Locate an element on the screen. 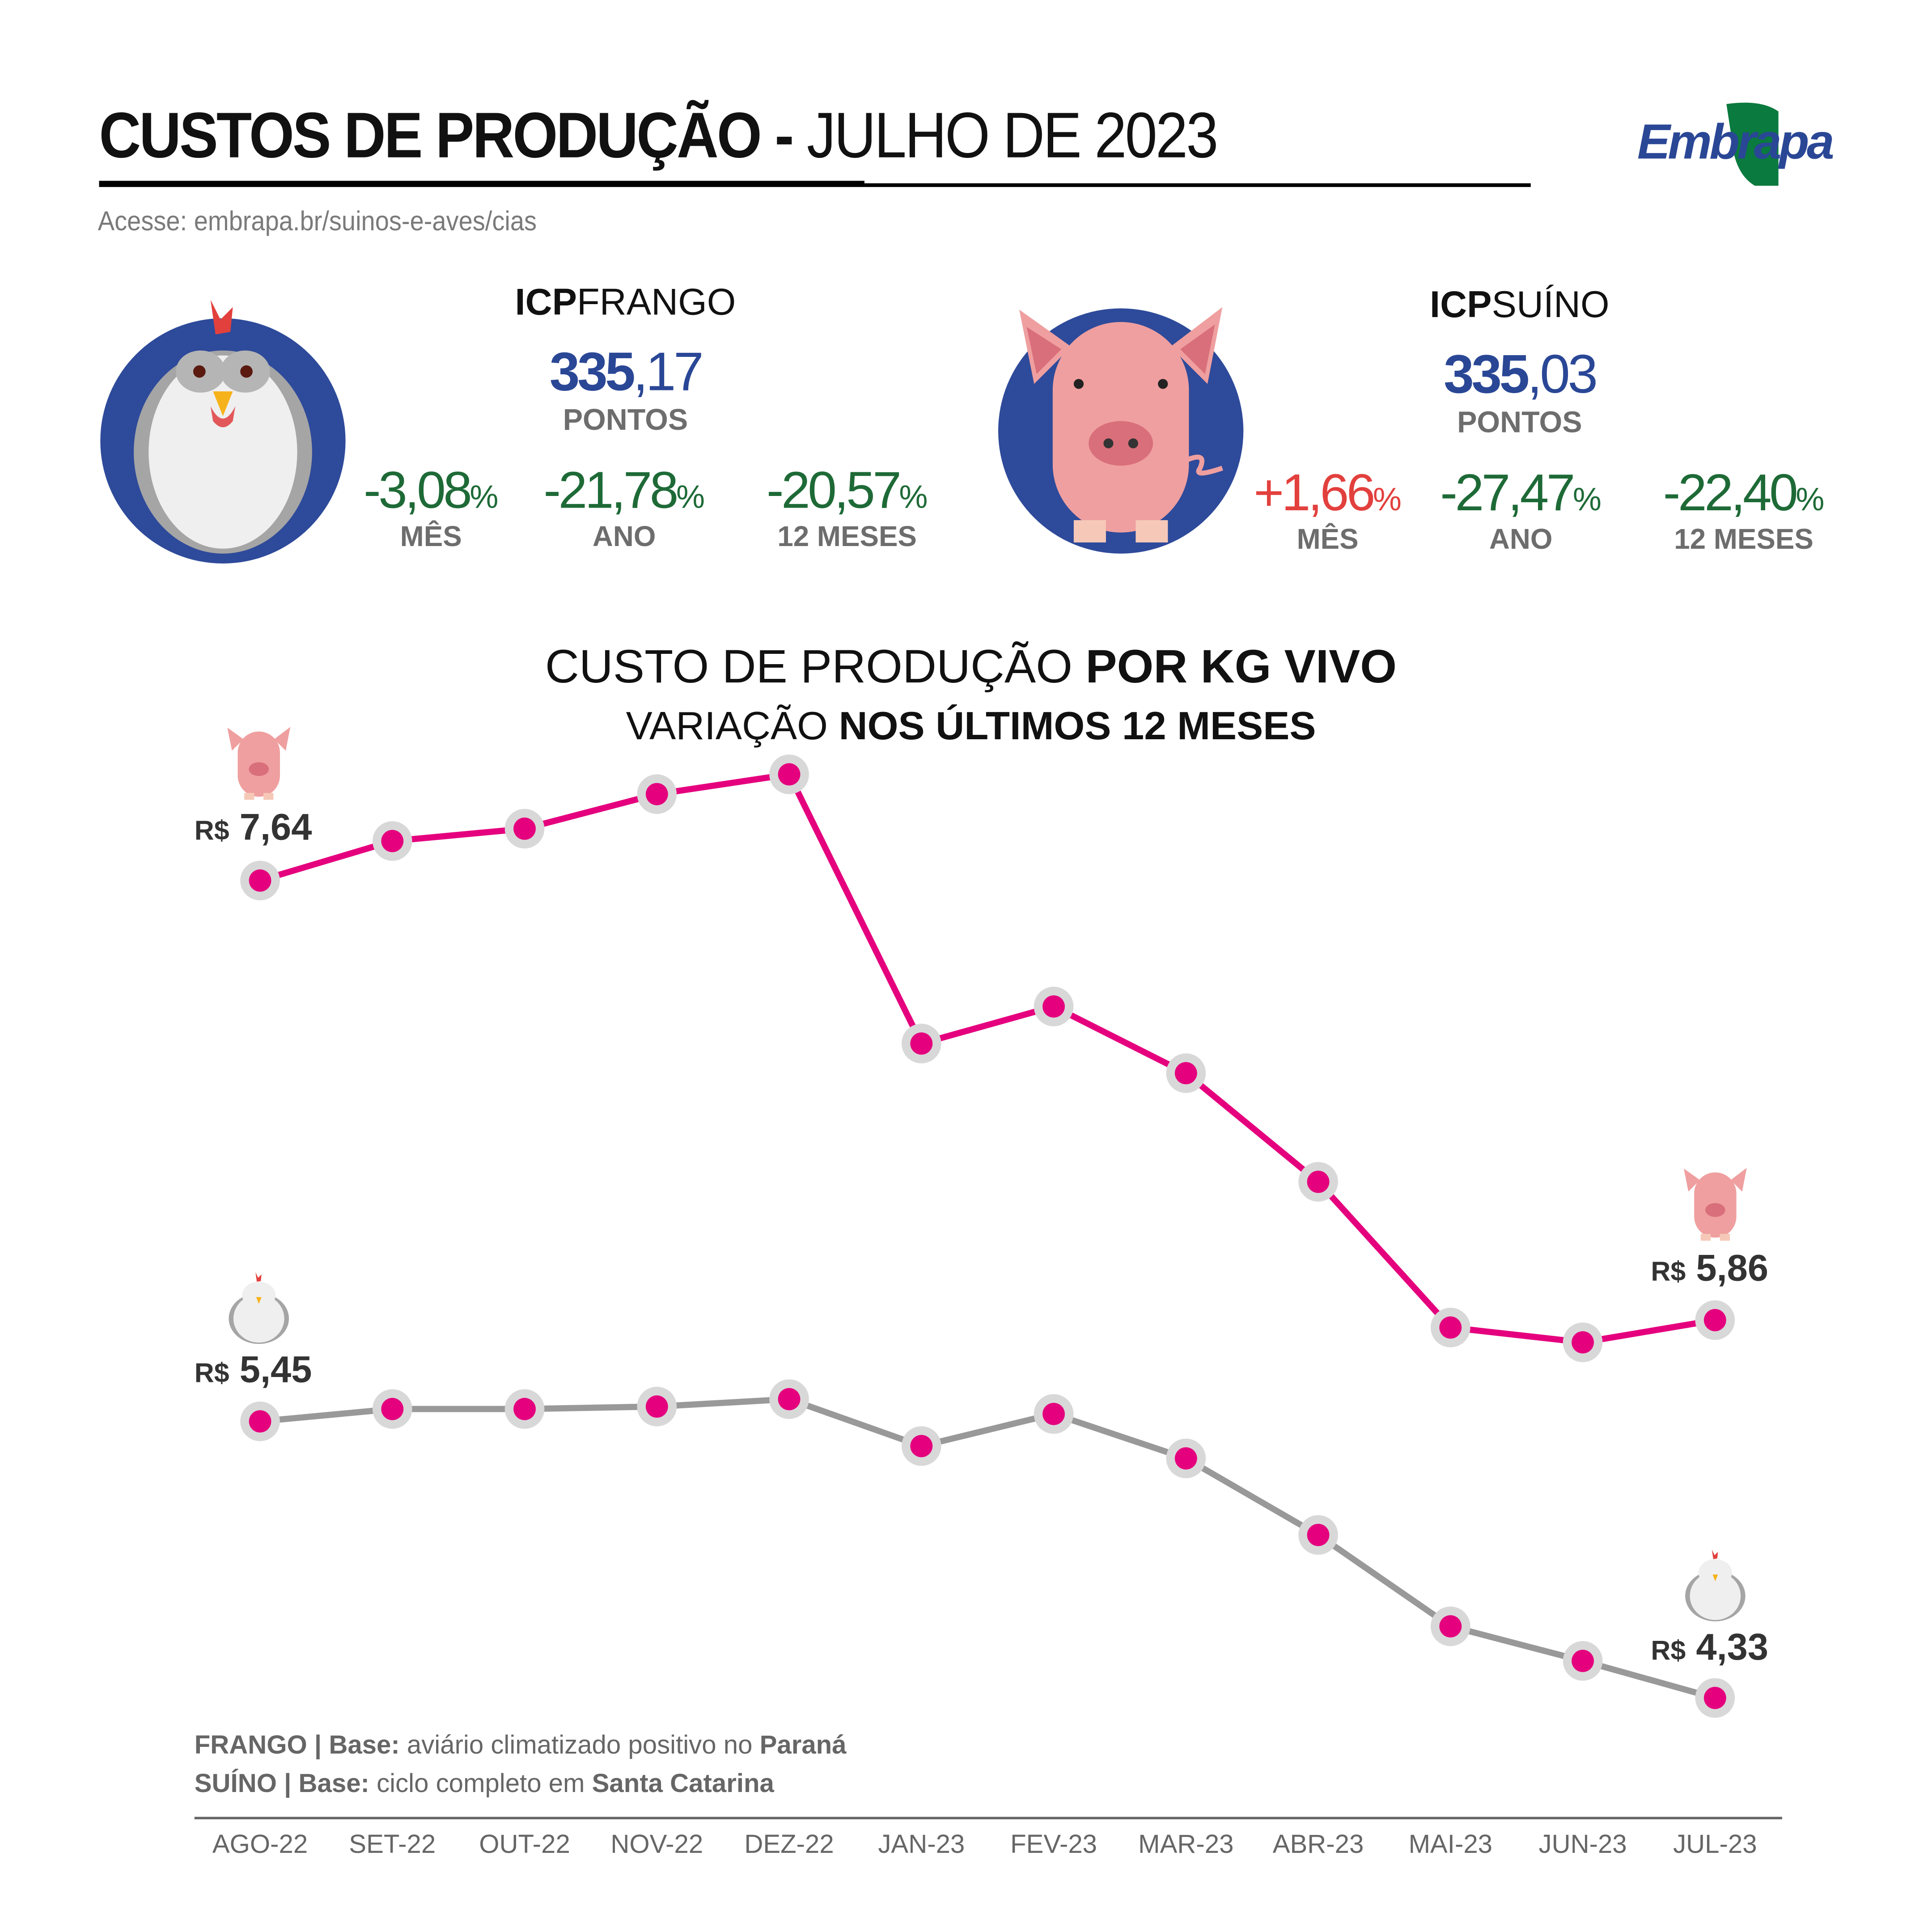  chart-title: CUSTO DE PRODUÇÃO POR KG VIVO is located at coordinates (971, 667).